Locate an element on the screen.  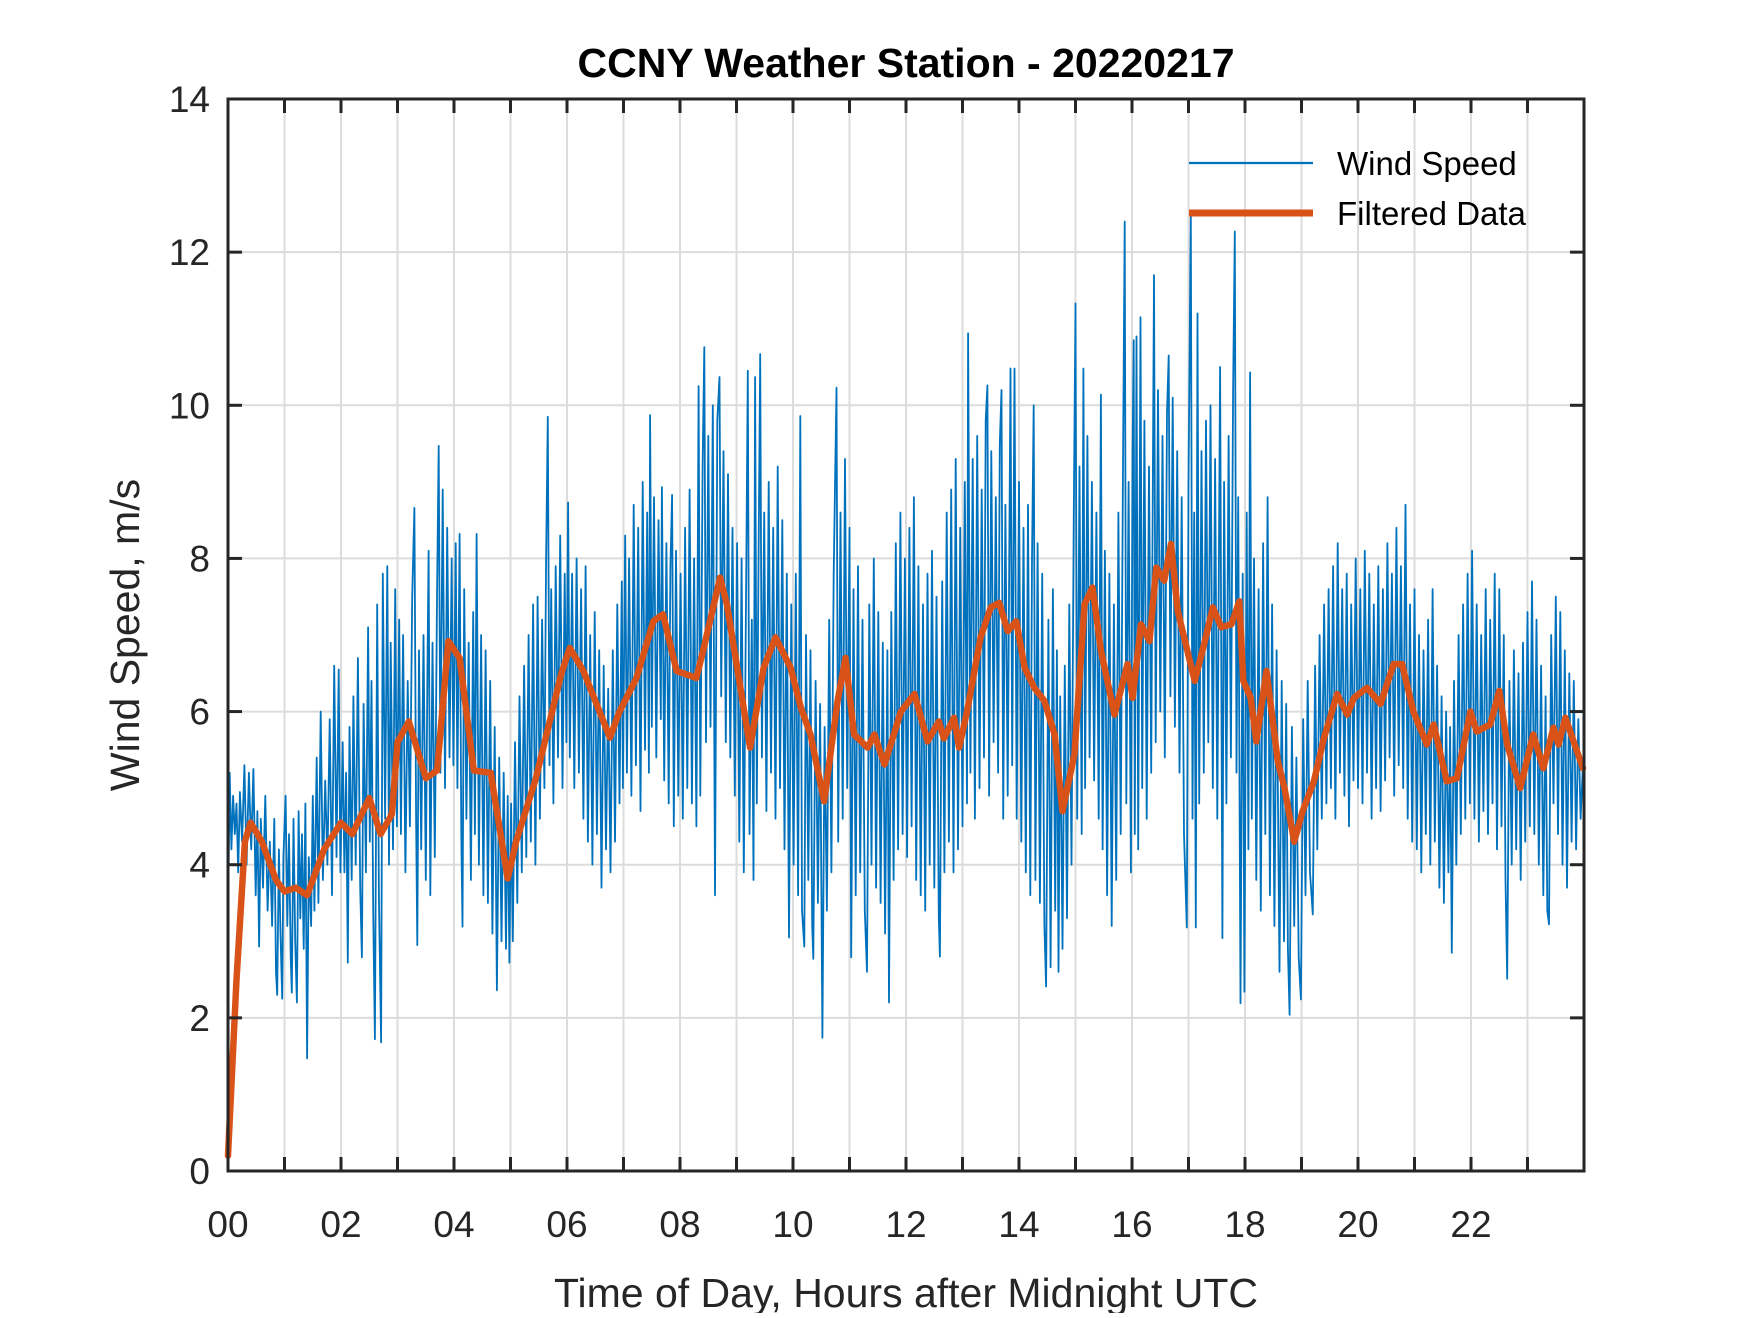
legend: Wind Speed Filtered Data is located at coordinates (1358, 188).